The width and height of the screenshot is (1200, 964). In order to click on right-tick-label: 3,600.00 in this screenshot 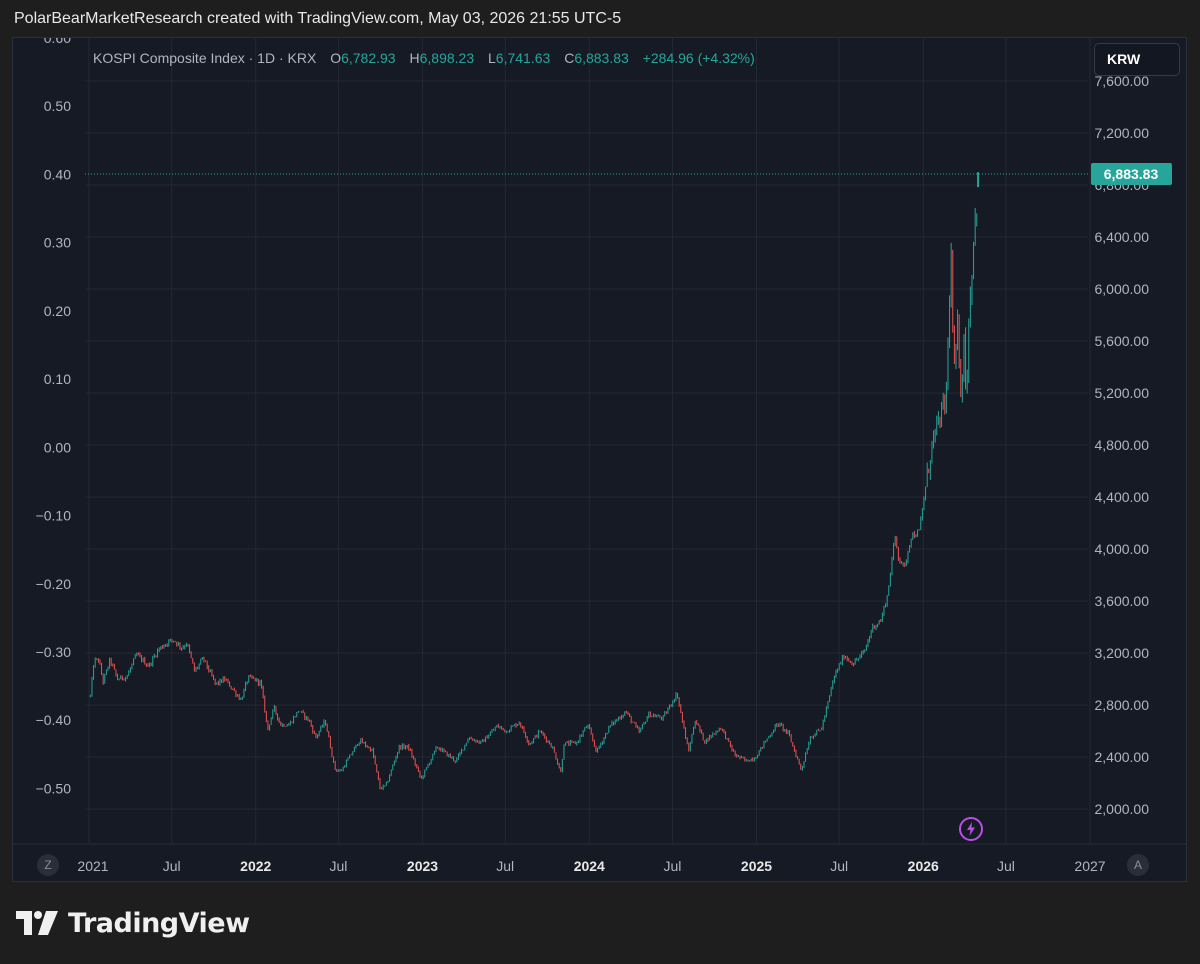, I will do `click(1122, 601)`.